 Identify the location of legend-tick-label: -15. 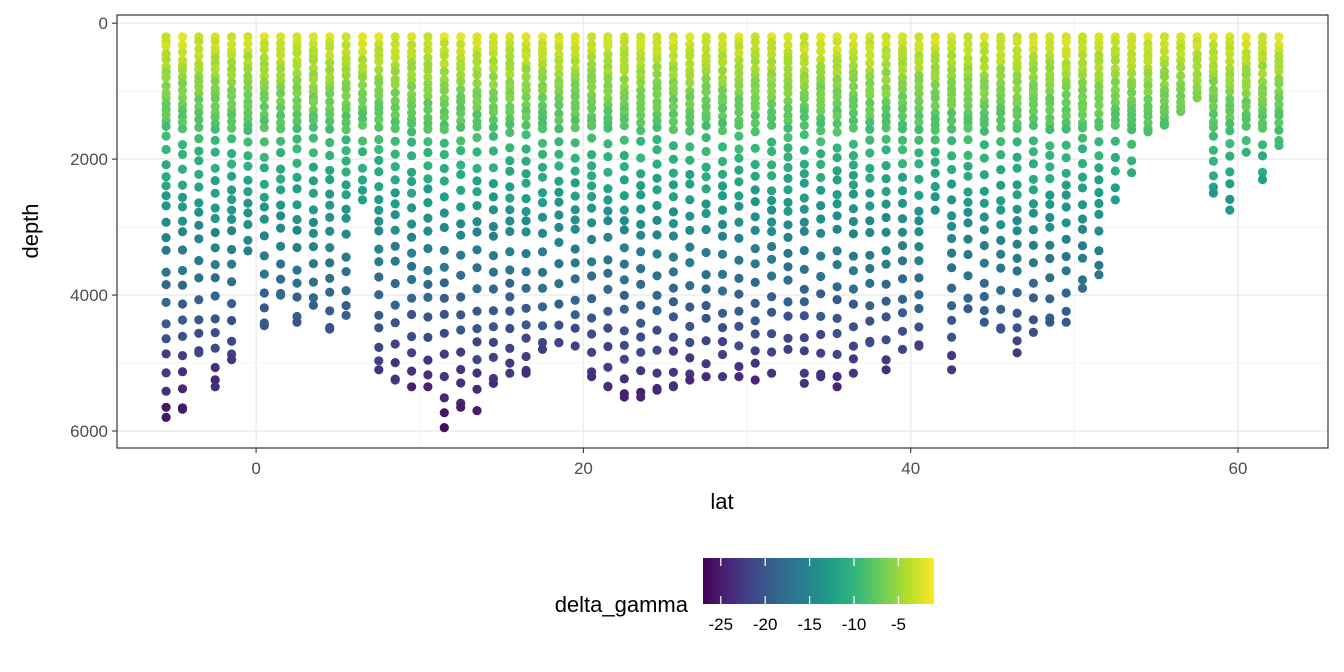
(809, 624).